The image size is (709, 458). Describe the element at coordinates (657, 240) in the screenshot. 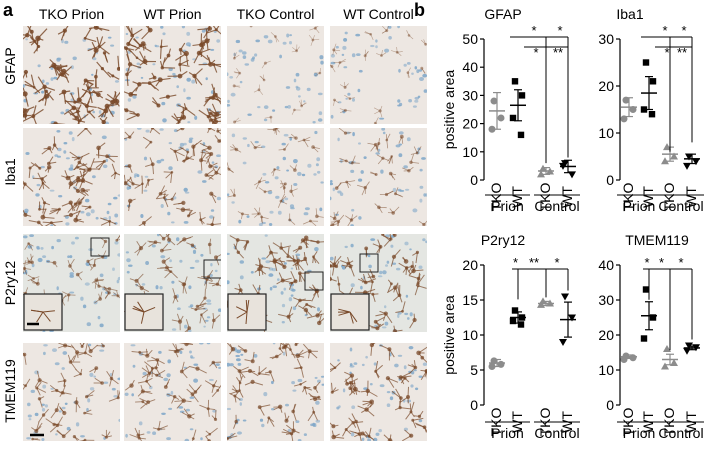

I see `chart-title: TMEM119` at that location.